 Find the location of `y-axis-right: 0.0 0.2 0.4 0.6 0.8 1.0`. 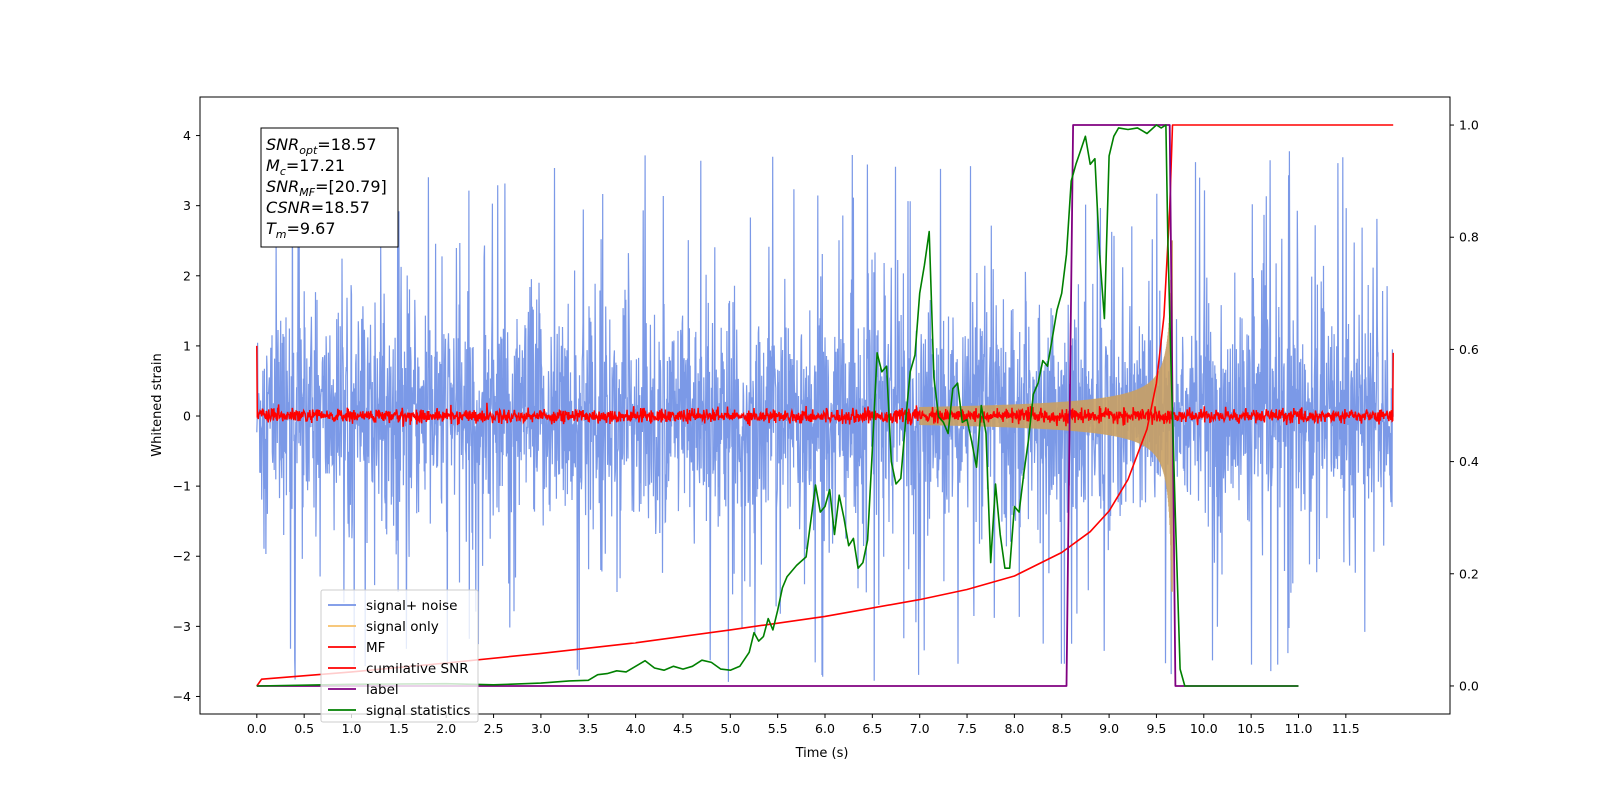

y-axis-right: 0.0 0.2 0.4 0.6 0.8 1.0 is located at coordinates (1464, 405).